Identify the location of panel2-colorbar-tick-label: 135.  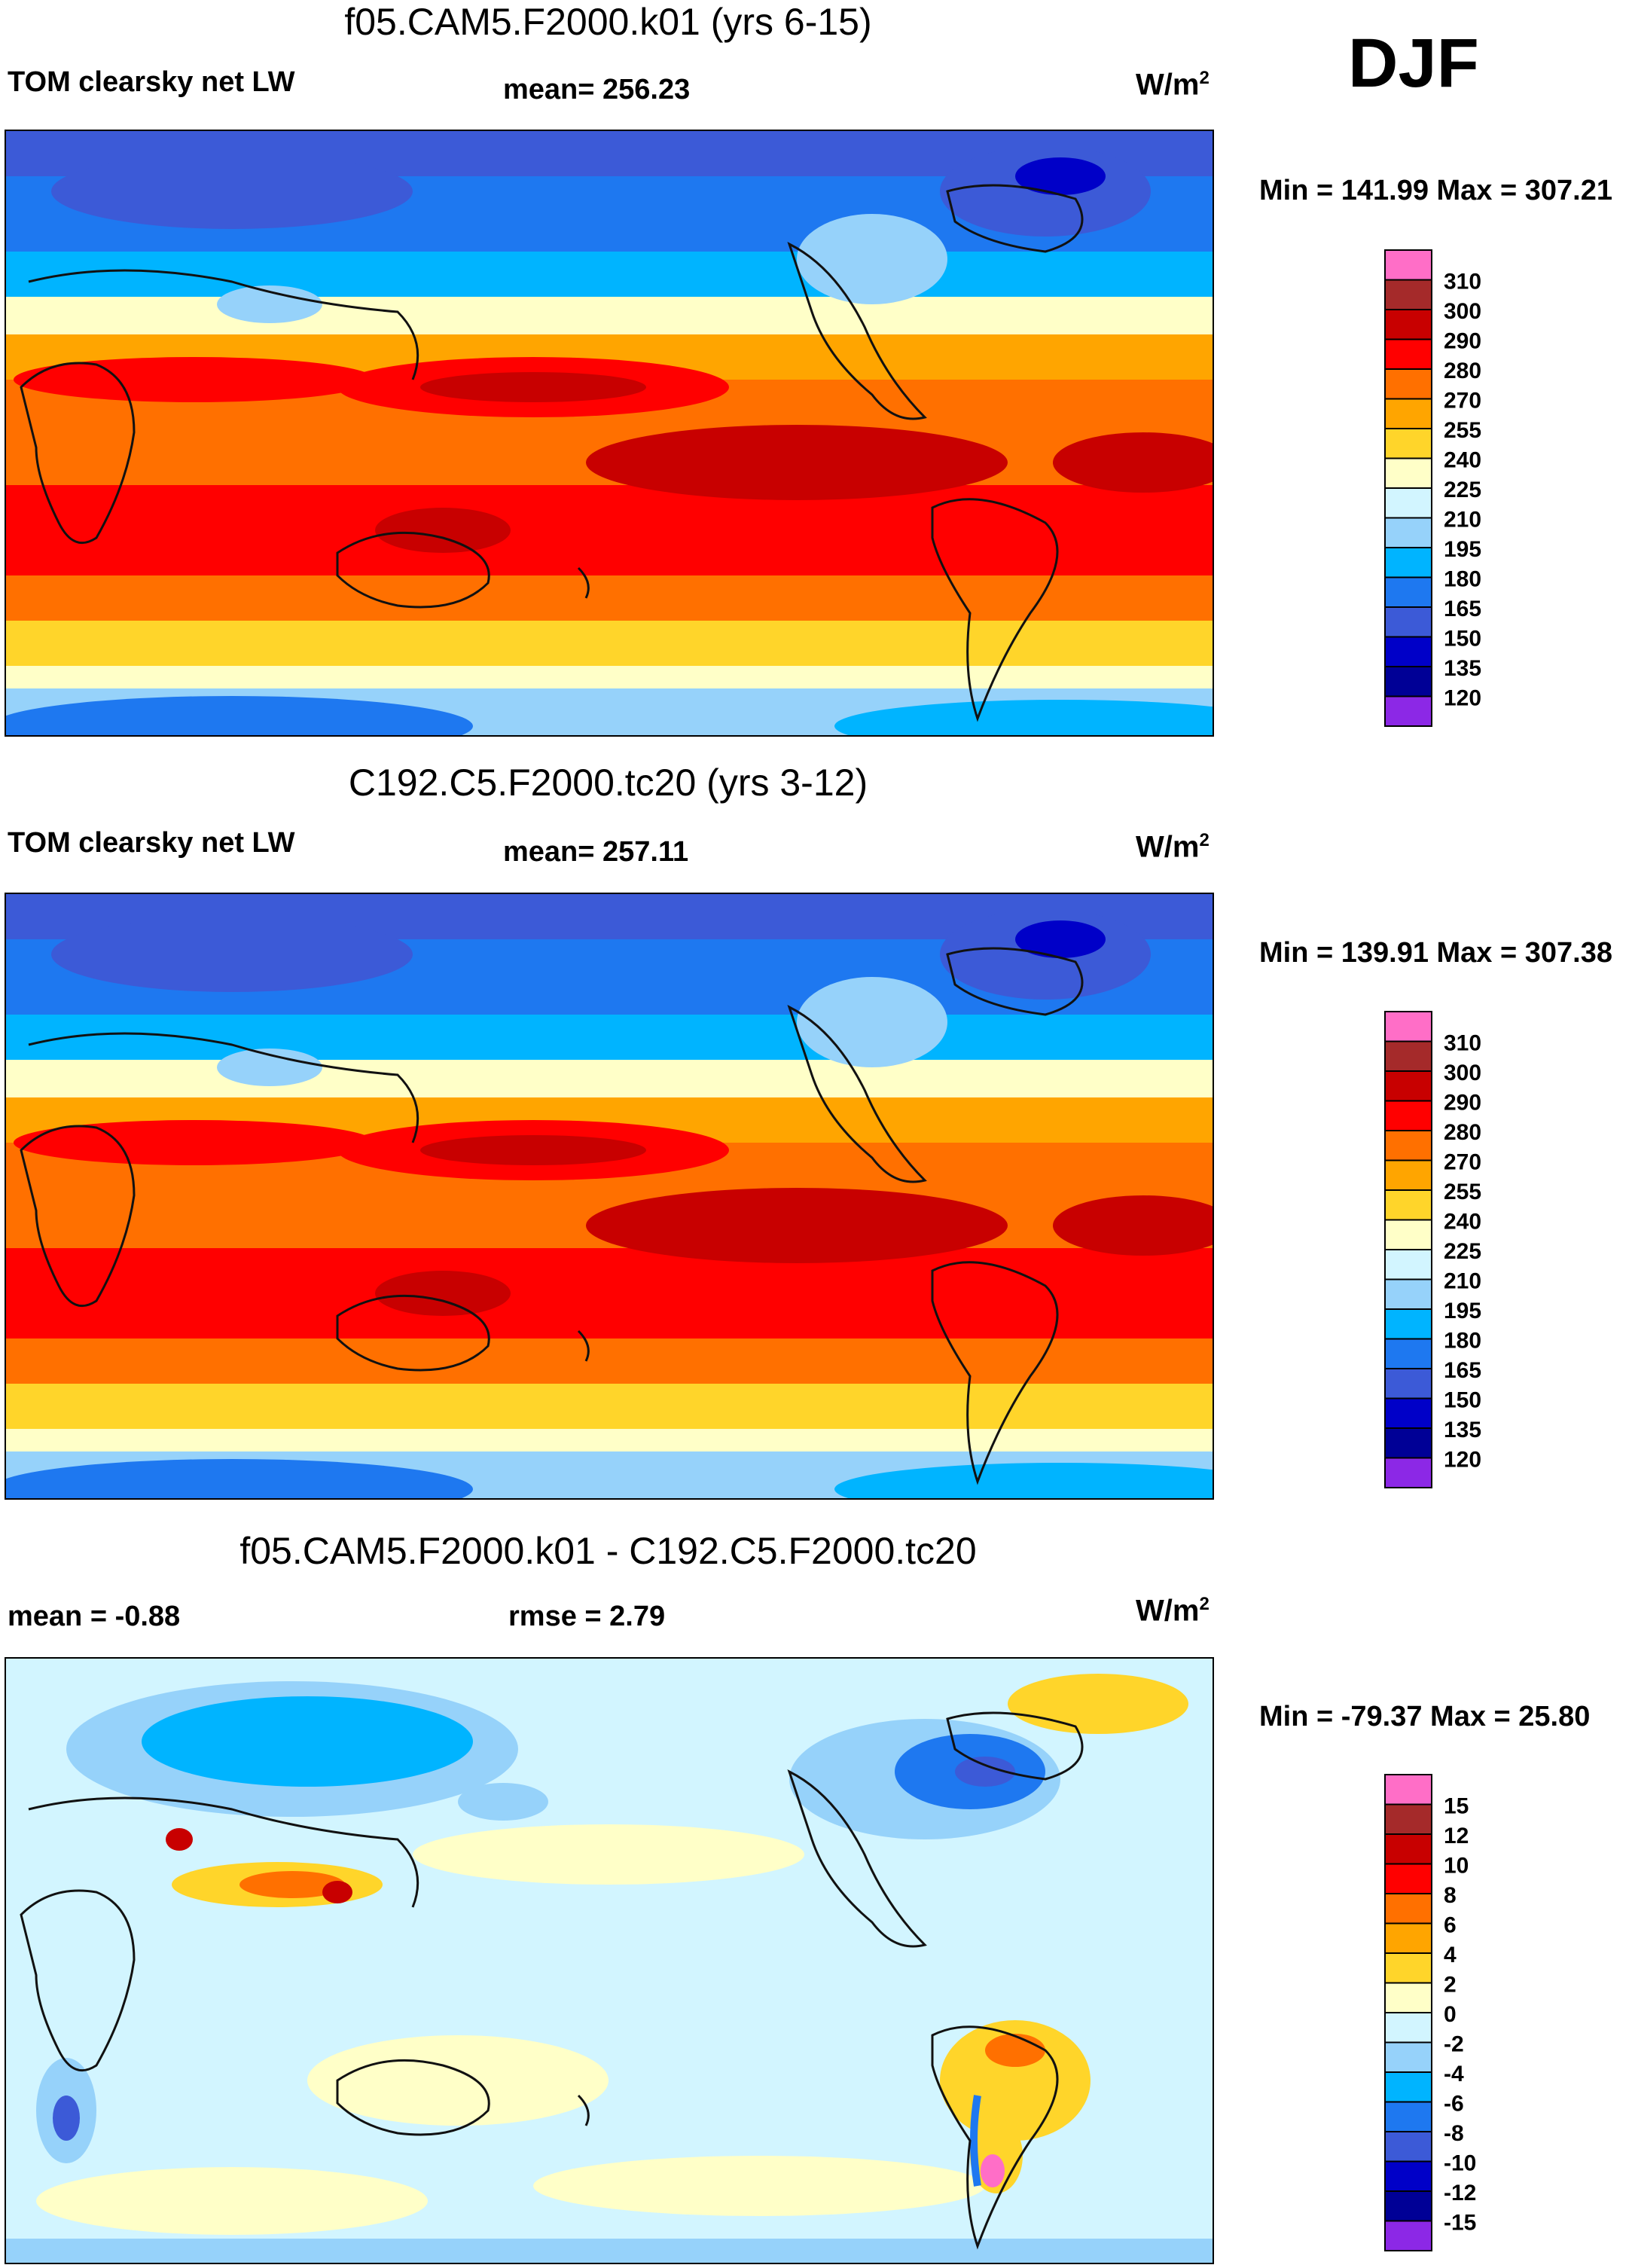
(1463, 1430).